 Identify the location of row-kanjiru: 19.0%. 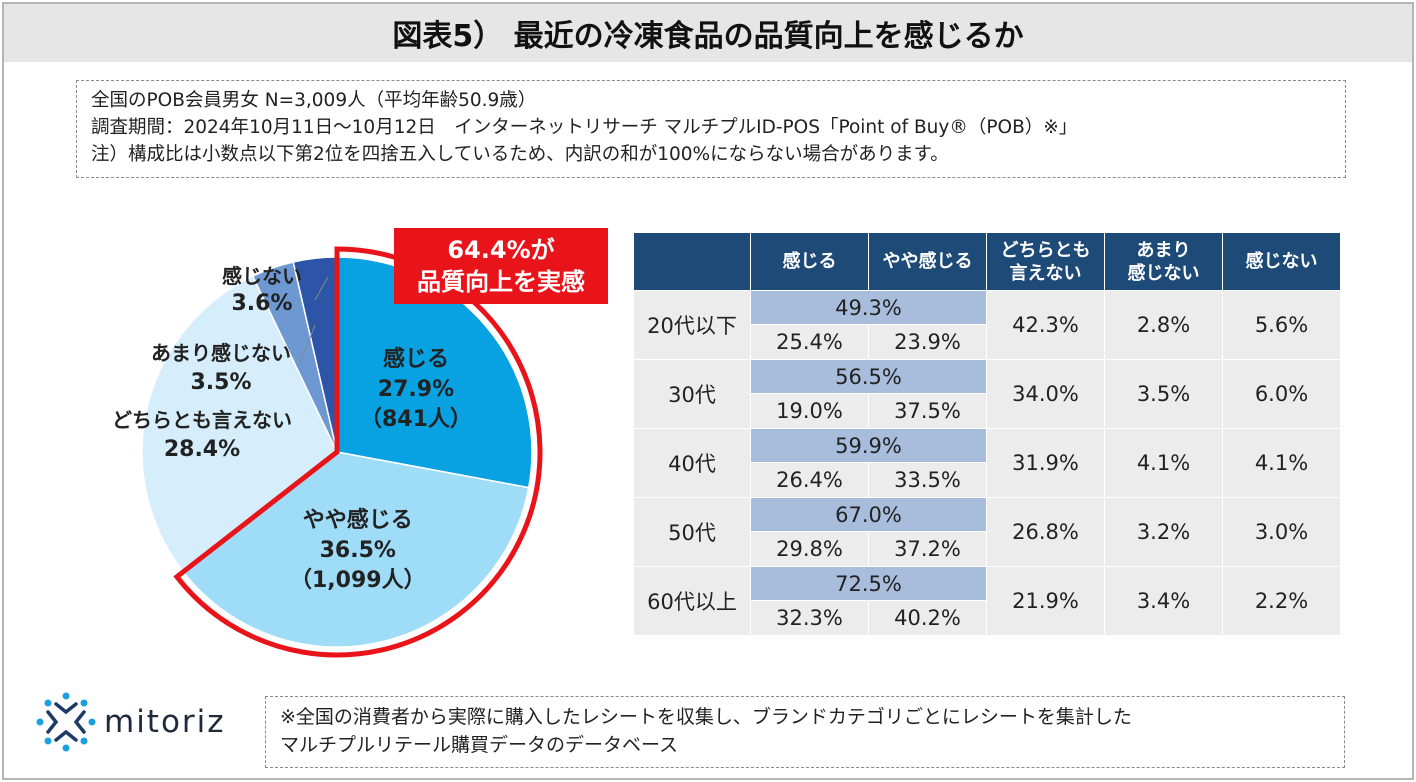
(809, 411).